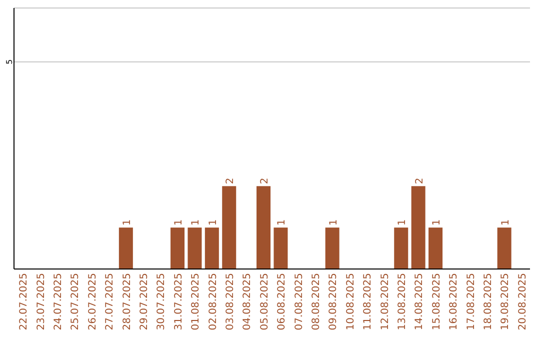 The image size is (540, 340). I want to click on x-tick-label: 11.08.2025, so click(368, 301).